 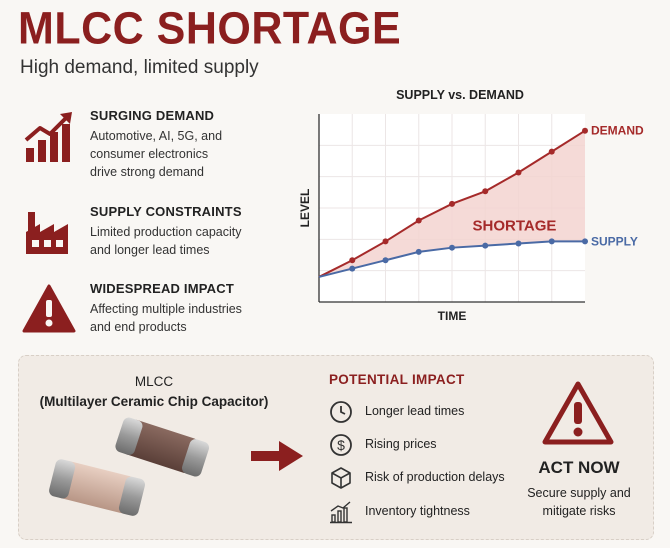 What do you see at coordinates (614, 241) in the screenshot?
I see `supply-label: SUPPLY` at bounding box center [614, 241].